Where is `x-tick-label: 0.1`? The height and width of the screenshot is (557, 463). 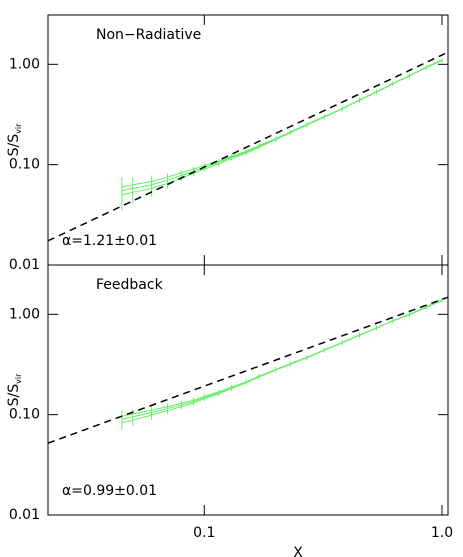 x-tick-label: 0.1 is located at coordinates (204, 533).